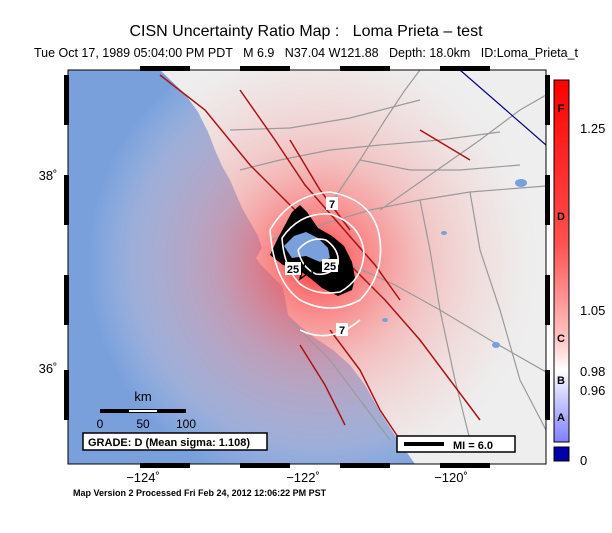  Describe the element at coordinates (48, 368) in the screenshot. I see `lat-label-36: 36˚` at that location.